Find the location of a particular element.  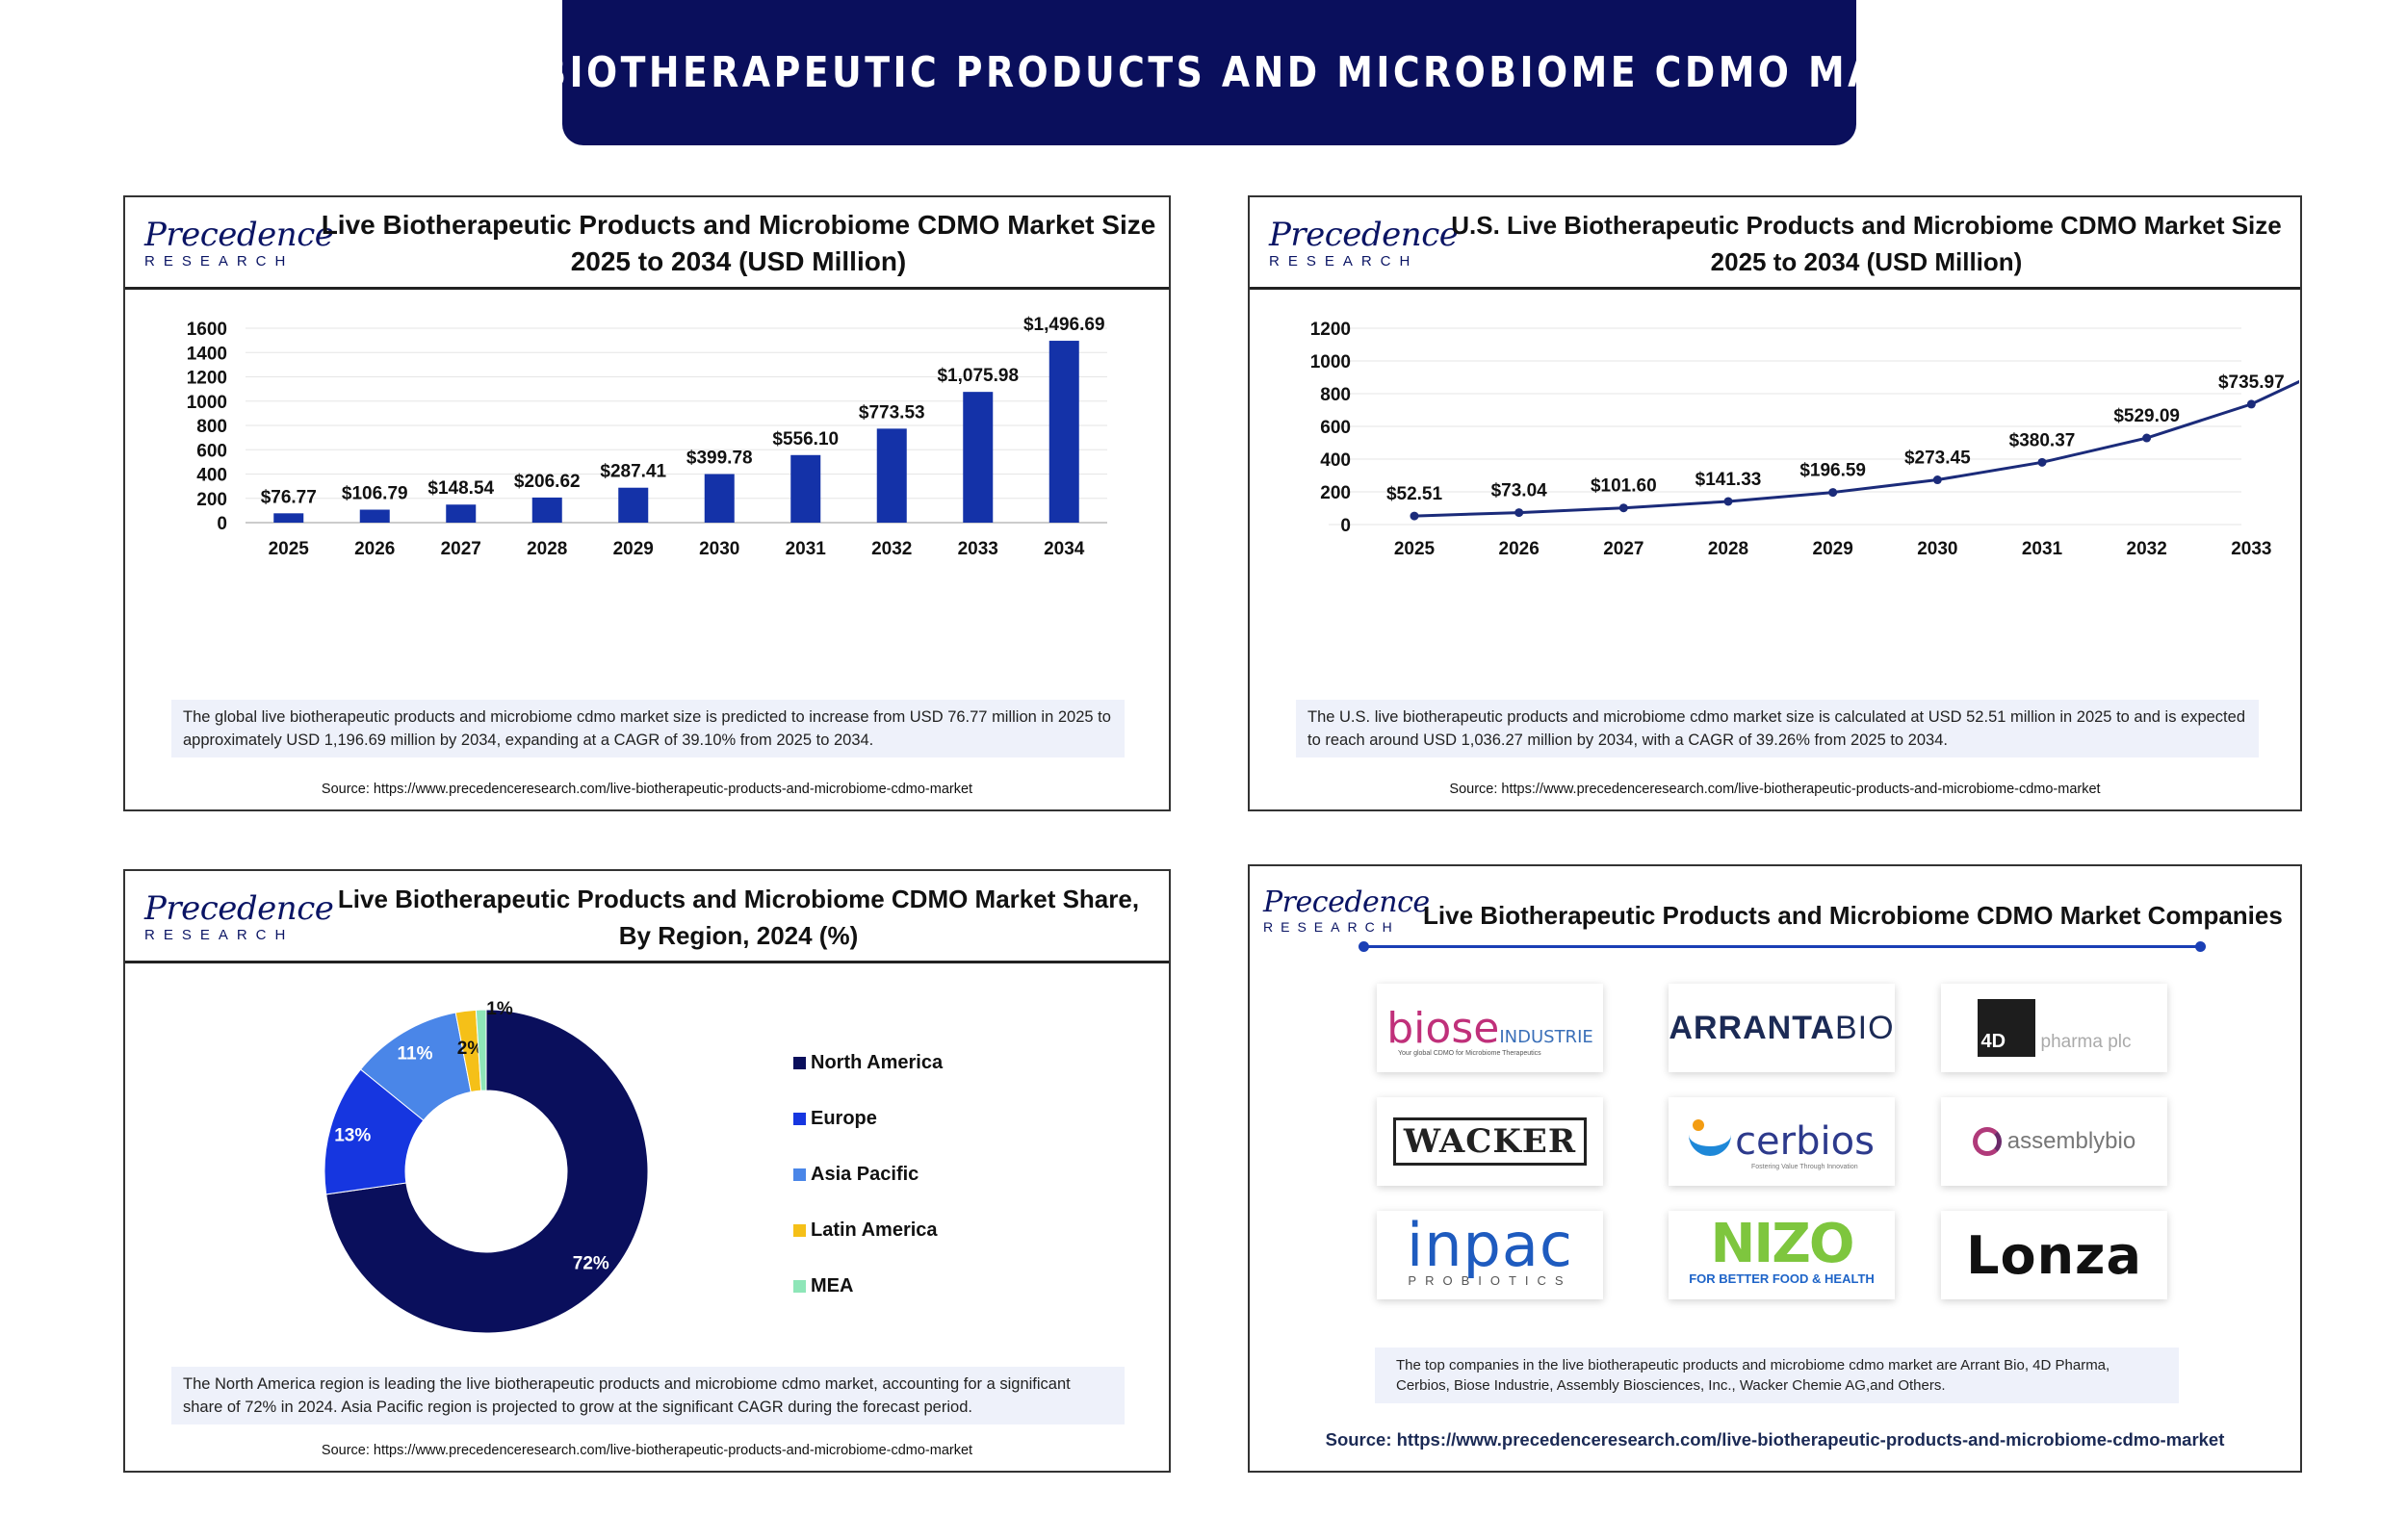

cerbios-name: cerbios is located at coordinates (1805, 1141).